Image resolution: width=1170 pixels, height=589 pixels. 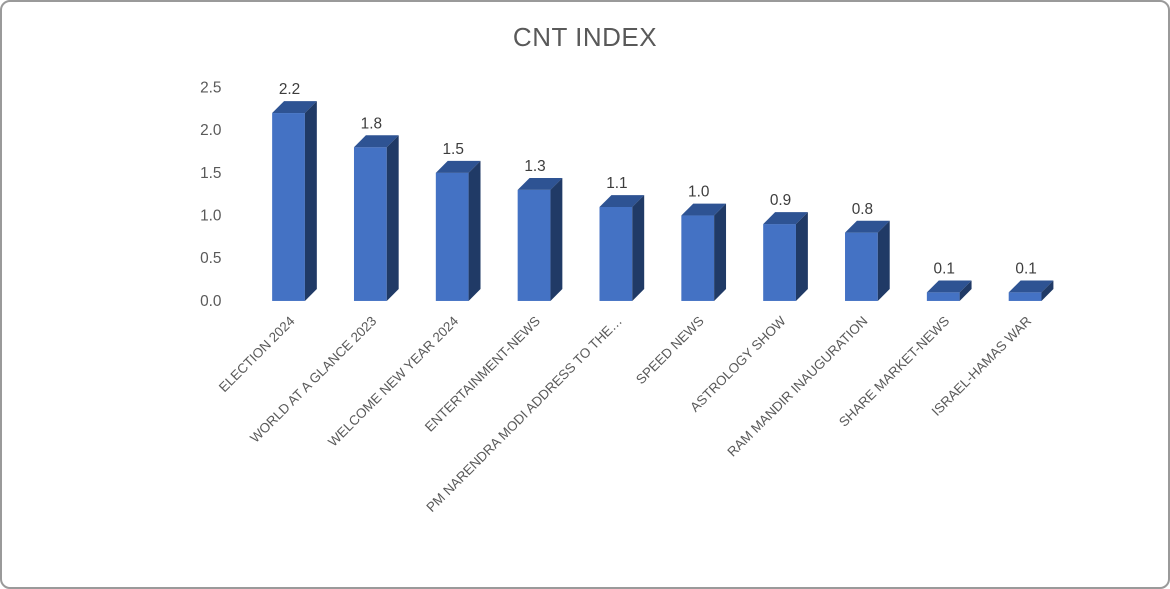 What do you see at coordinates (210, 258) in the screenshot?
I see `y-tick-label: 0.5` at bounding box center [210, 258].